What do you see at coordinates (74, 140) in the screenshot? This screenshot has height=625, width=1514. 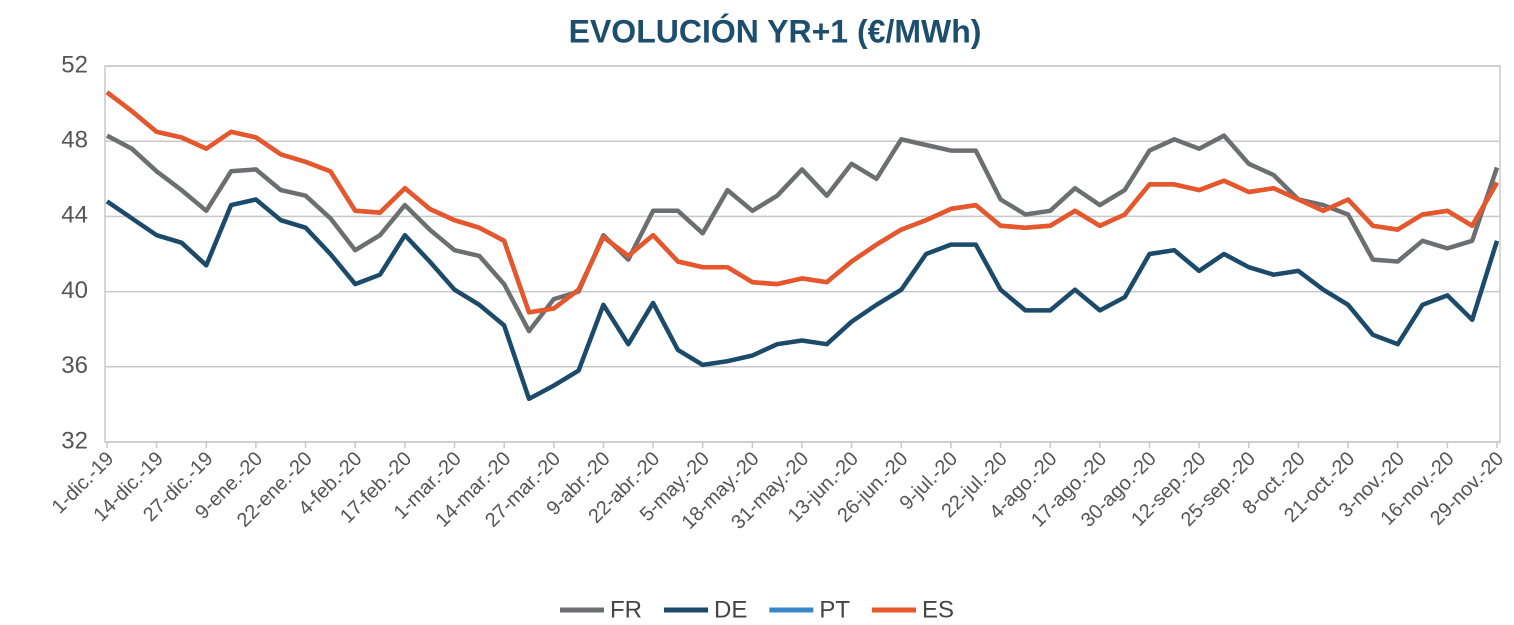 I see `y-tick-label: 48` at bounding box center [74, 140].